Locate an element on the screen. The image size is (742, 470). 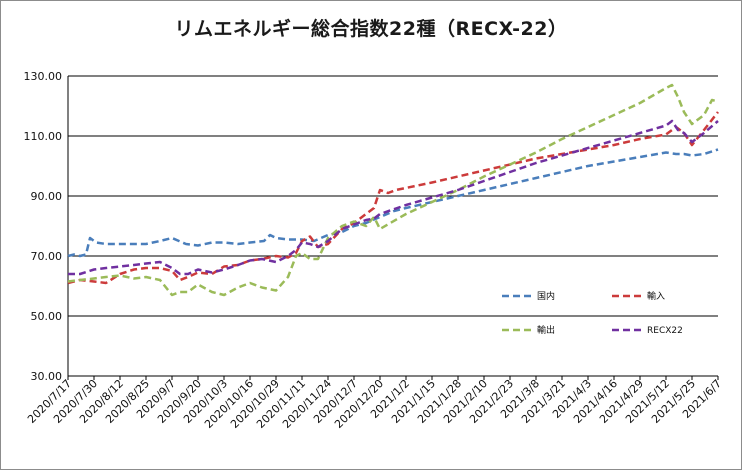
legend-label: 国内 is located at coordinates (546, 296).